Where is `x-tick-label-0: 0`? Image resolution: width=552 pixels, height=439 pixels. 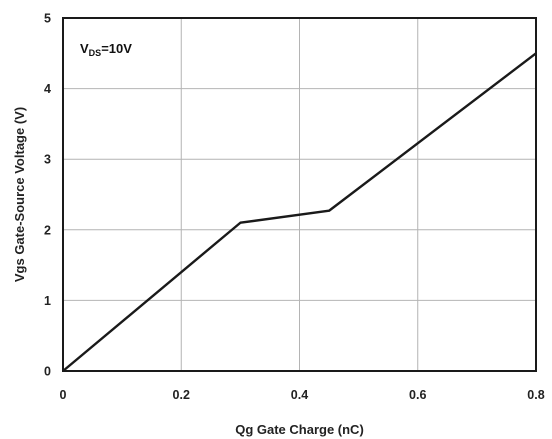 x-tick-label-0: 0 is located at coordinates (63, 395).